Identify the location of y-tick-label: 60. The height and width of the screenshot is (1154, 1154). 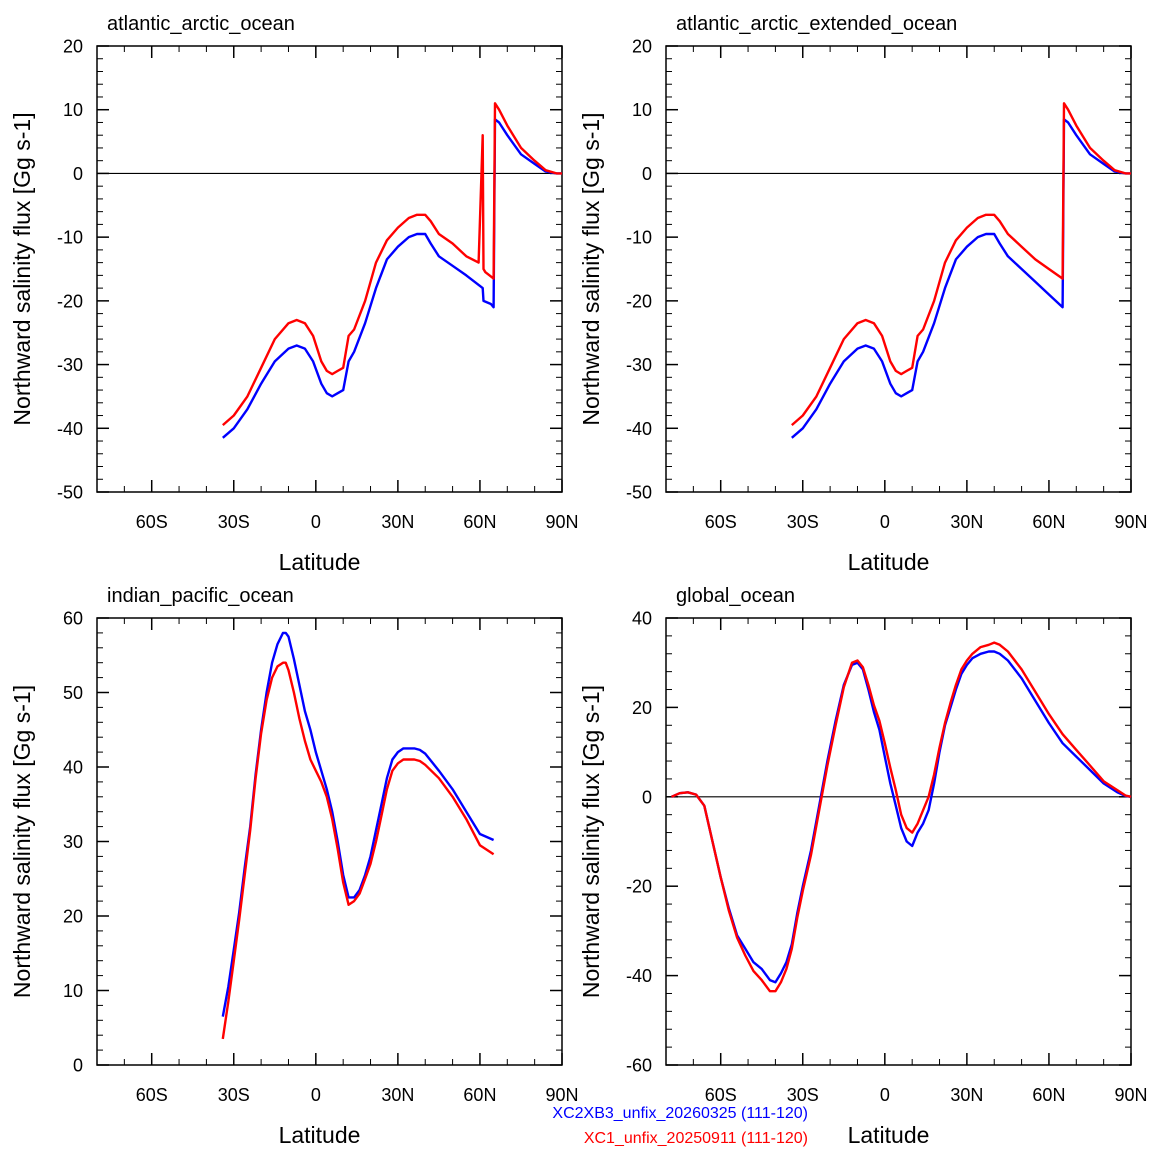
(73, 619).